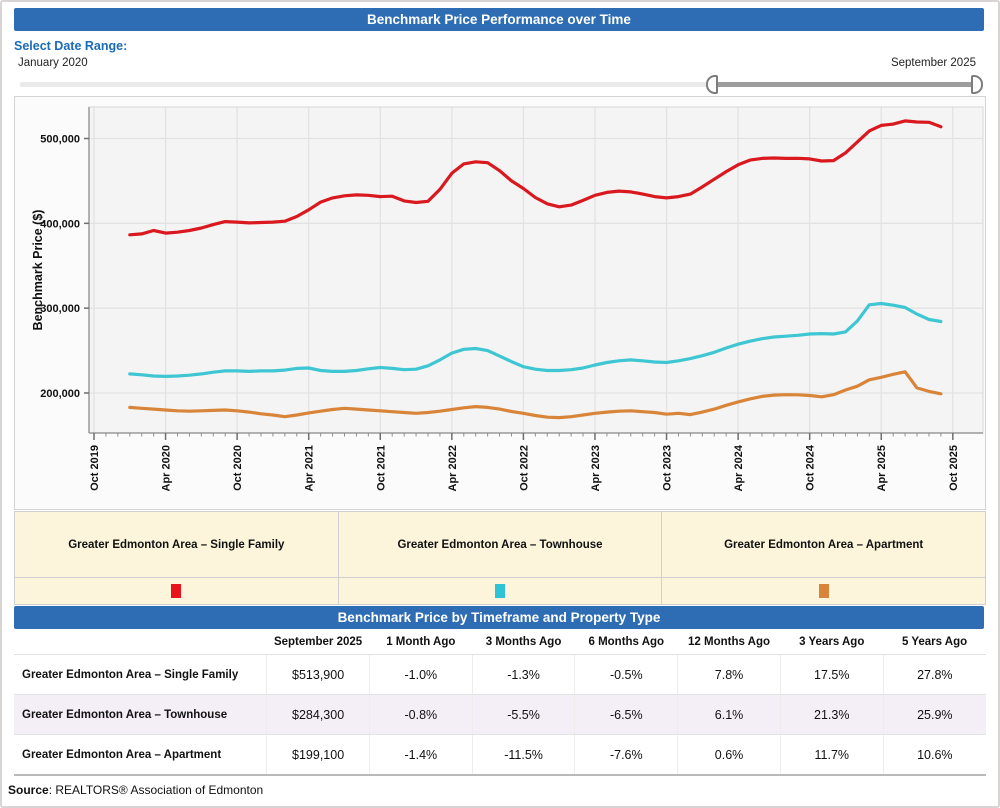 Image resolution: width=1000 pixels, height=808 pixels. I want to click on legend-item: Greater Edmonton Area – Apartment, so click(823, 558).